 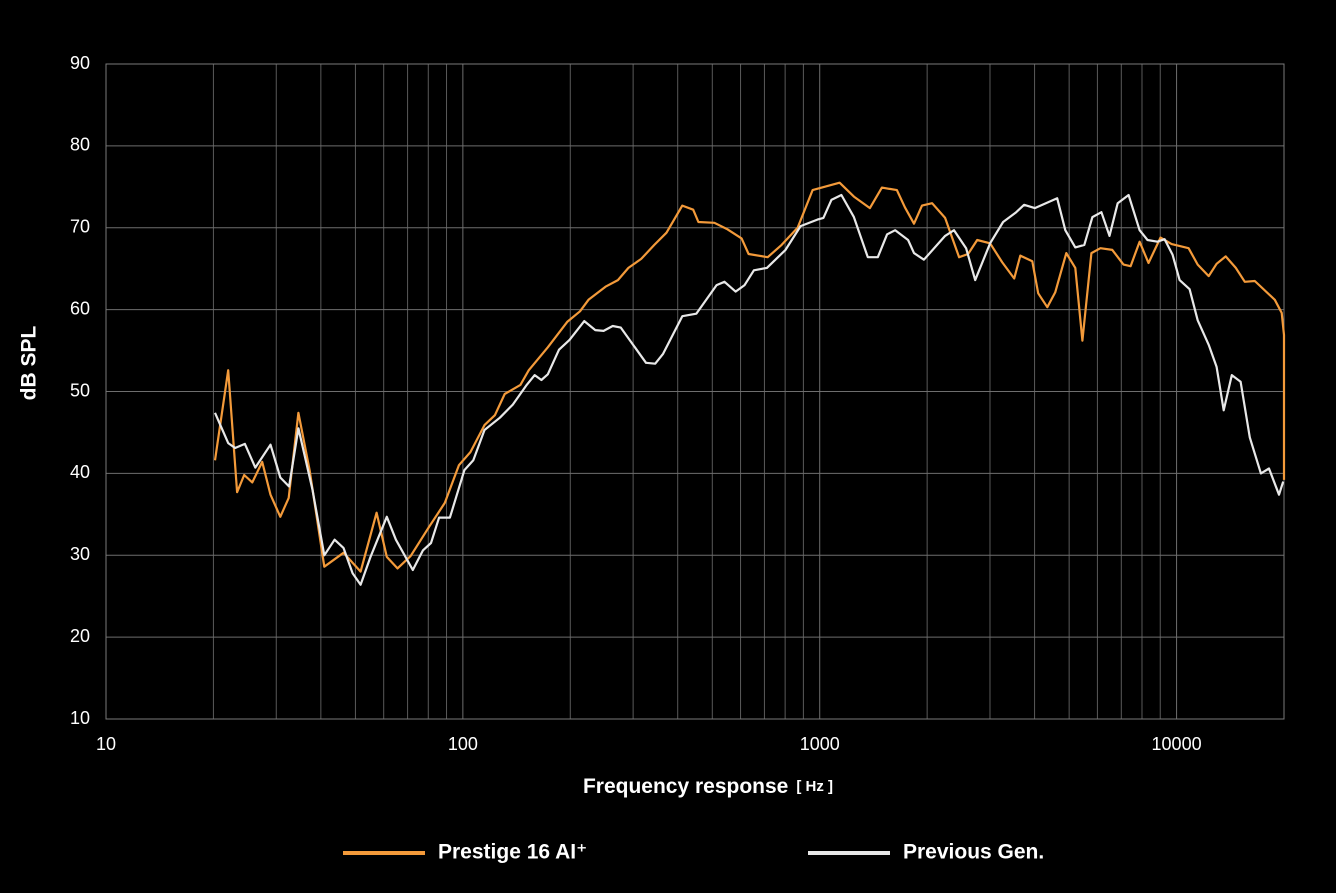 What do you see at coordinates (820, 744) in the screenshot?
I see `x-tick-label: 1000` at bounding box center [820, 744].